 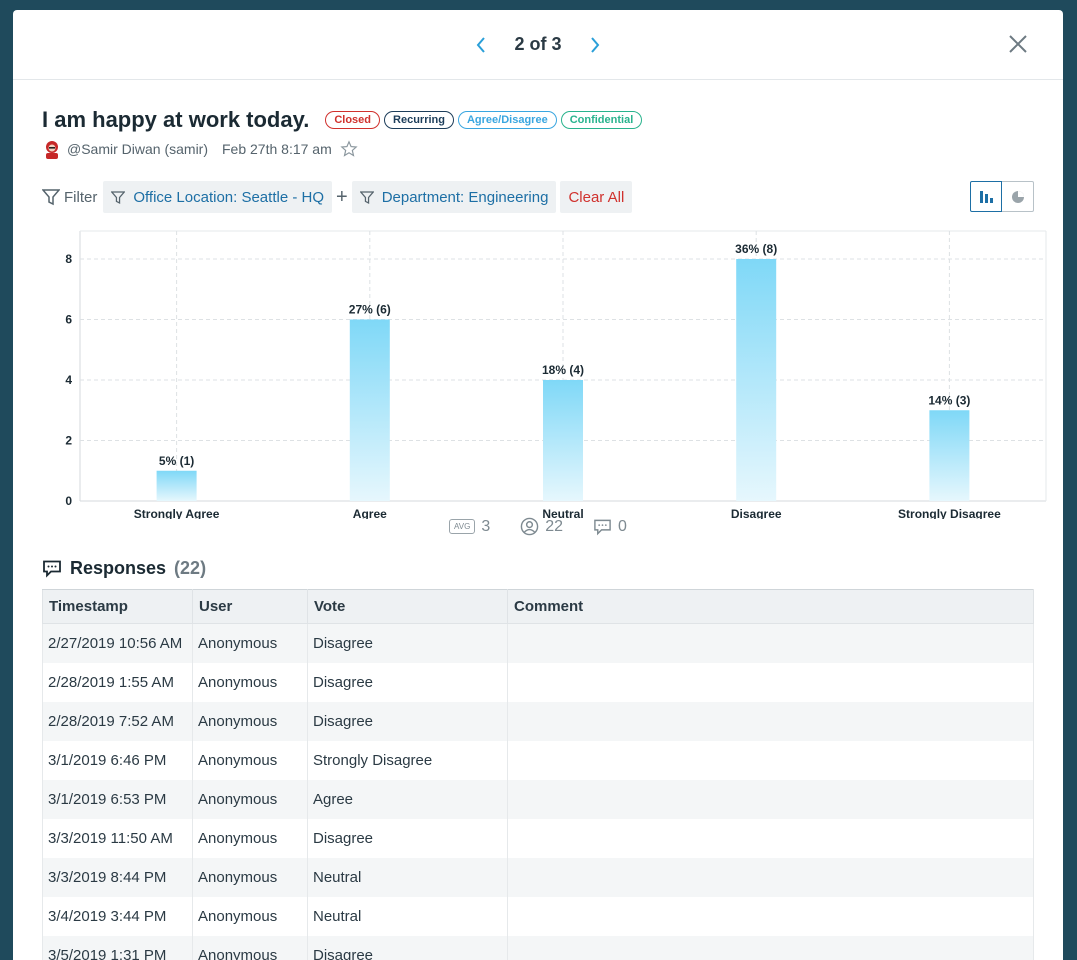 What do you see at coordinates (538, 568) in the screenshot?
I see `responses-header: Responses (22)` at bounding box center [538, 568].